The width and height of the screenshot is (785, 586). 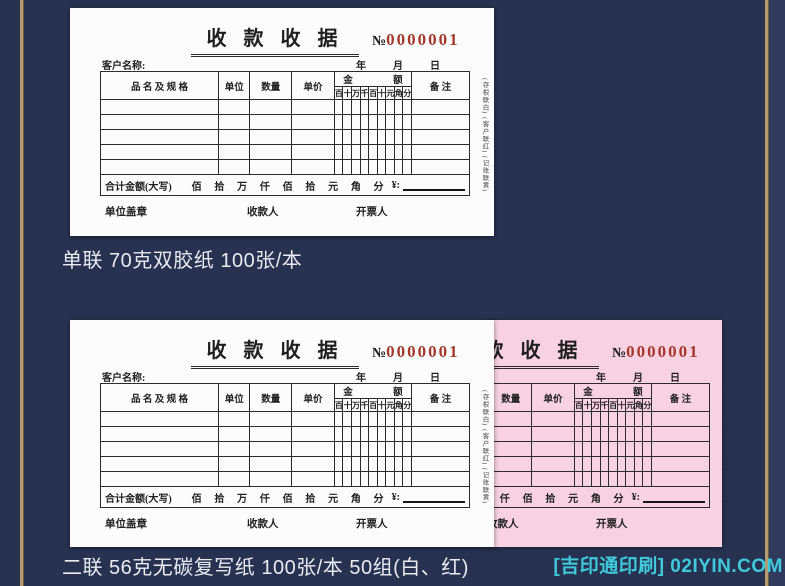 I want to click on digit-header: 万, so click(x=356, y=405).